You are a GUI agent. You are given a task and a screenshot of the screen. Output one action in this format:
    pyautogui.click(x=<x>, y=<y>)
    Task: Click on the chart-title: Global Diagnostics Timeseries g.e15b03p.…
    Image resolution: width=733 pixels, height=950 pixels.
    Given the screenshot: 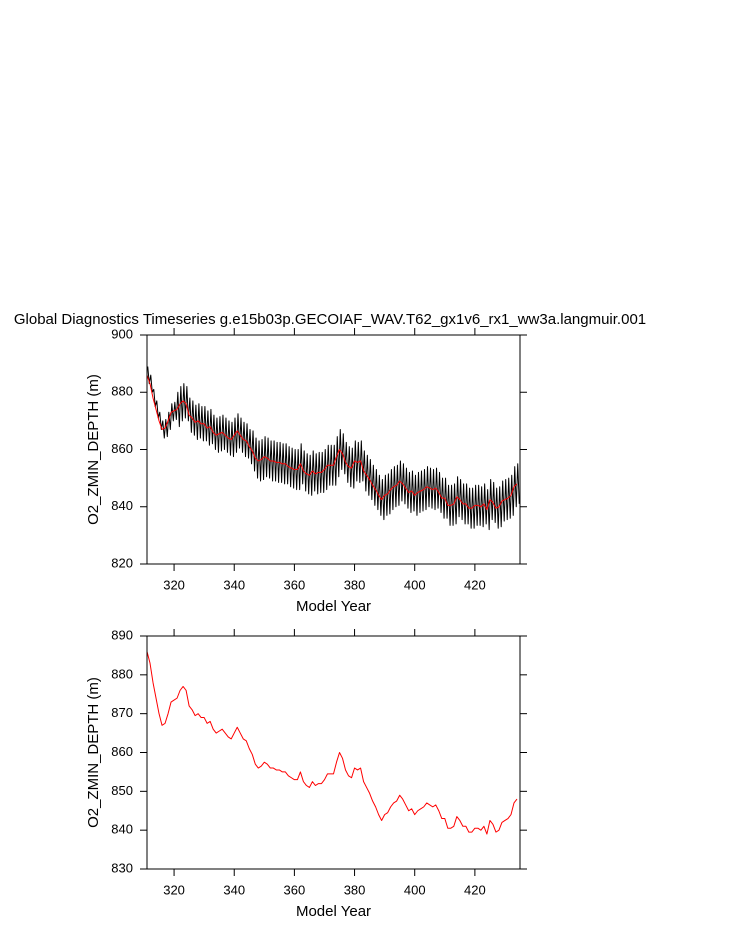 What is the action you would take?
    pyautogui.click(x=330, y=319)
    